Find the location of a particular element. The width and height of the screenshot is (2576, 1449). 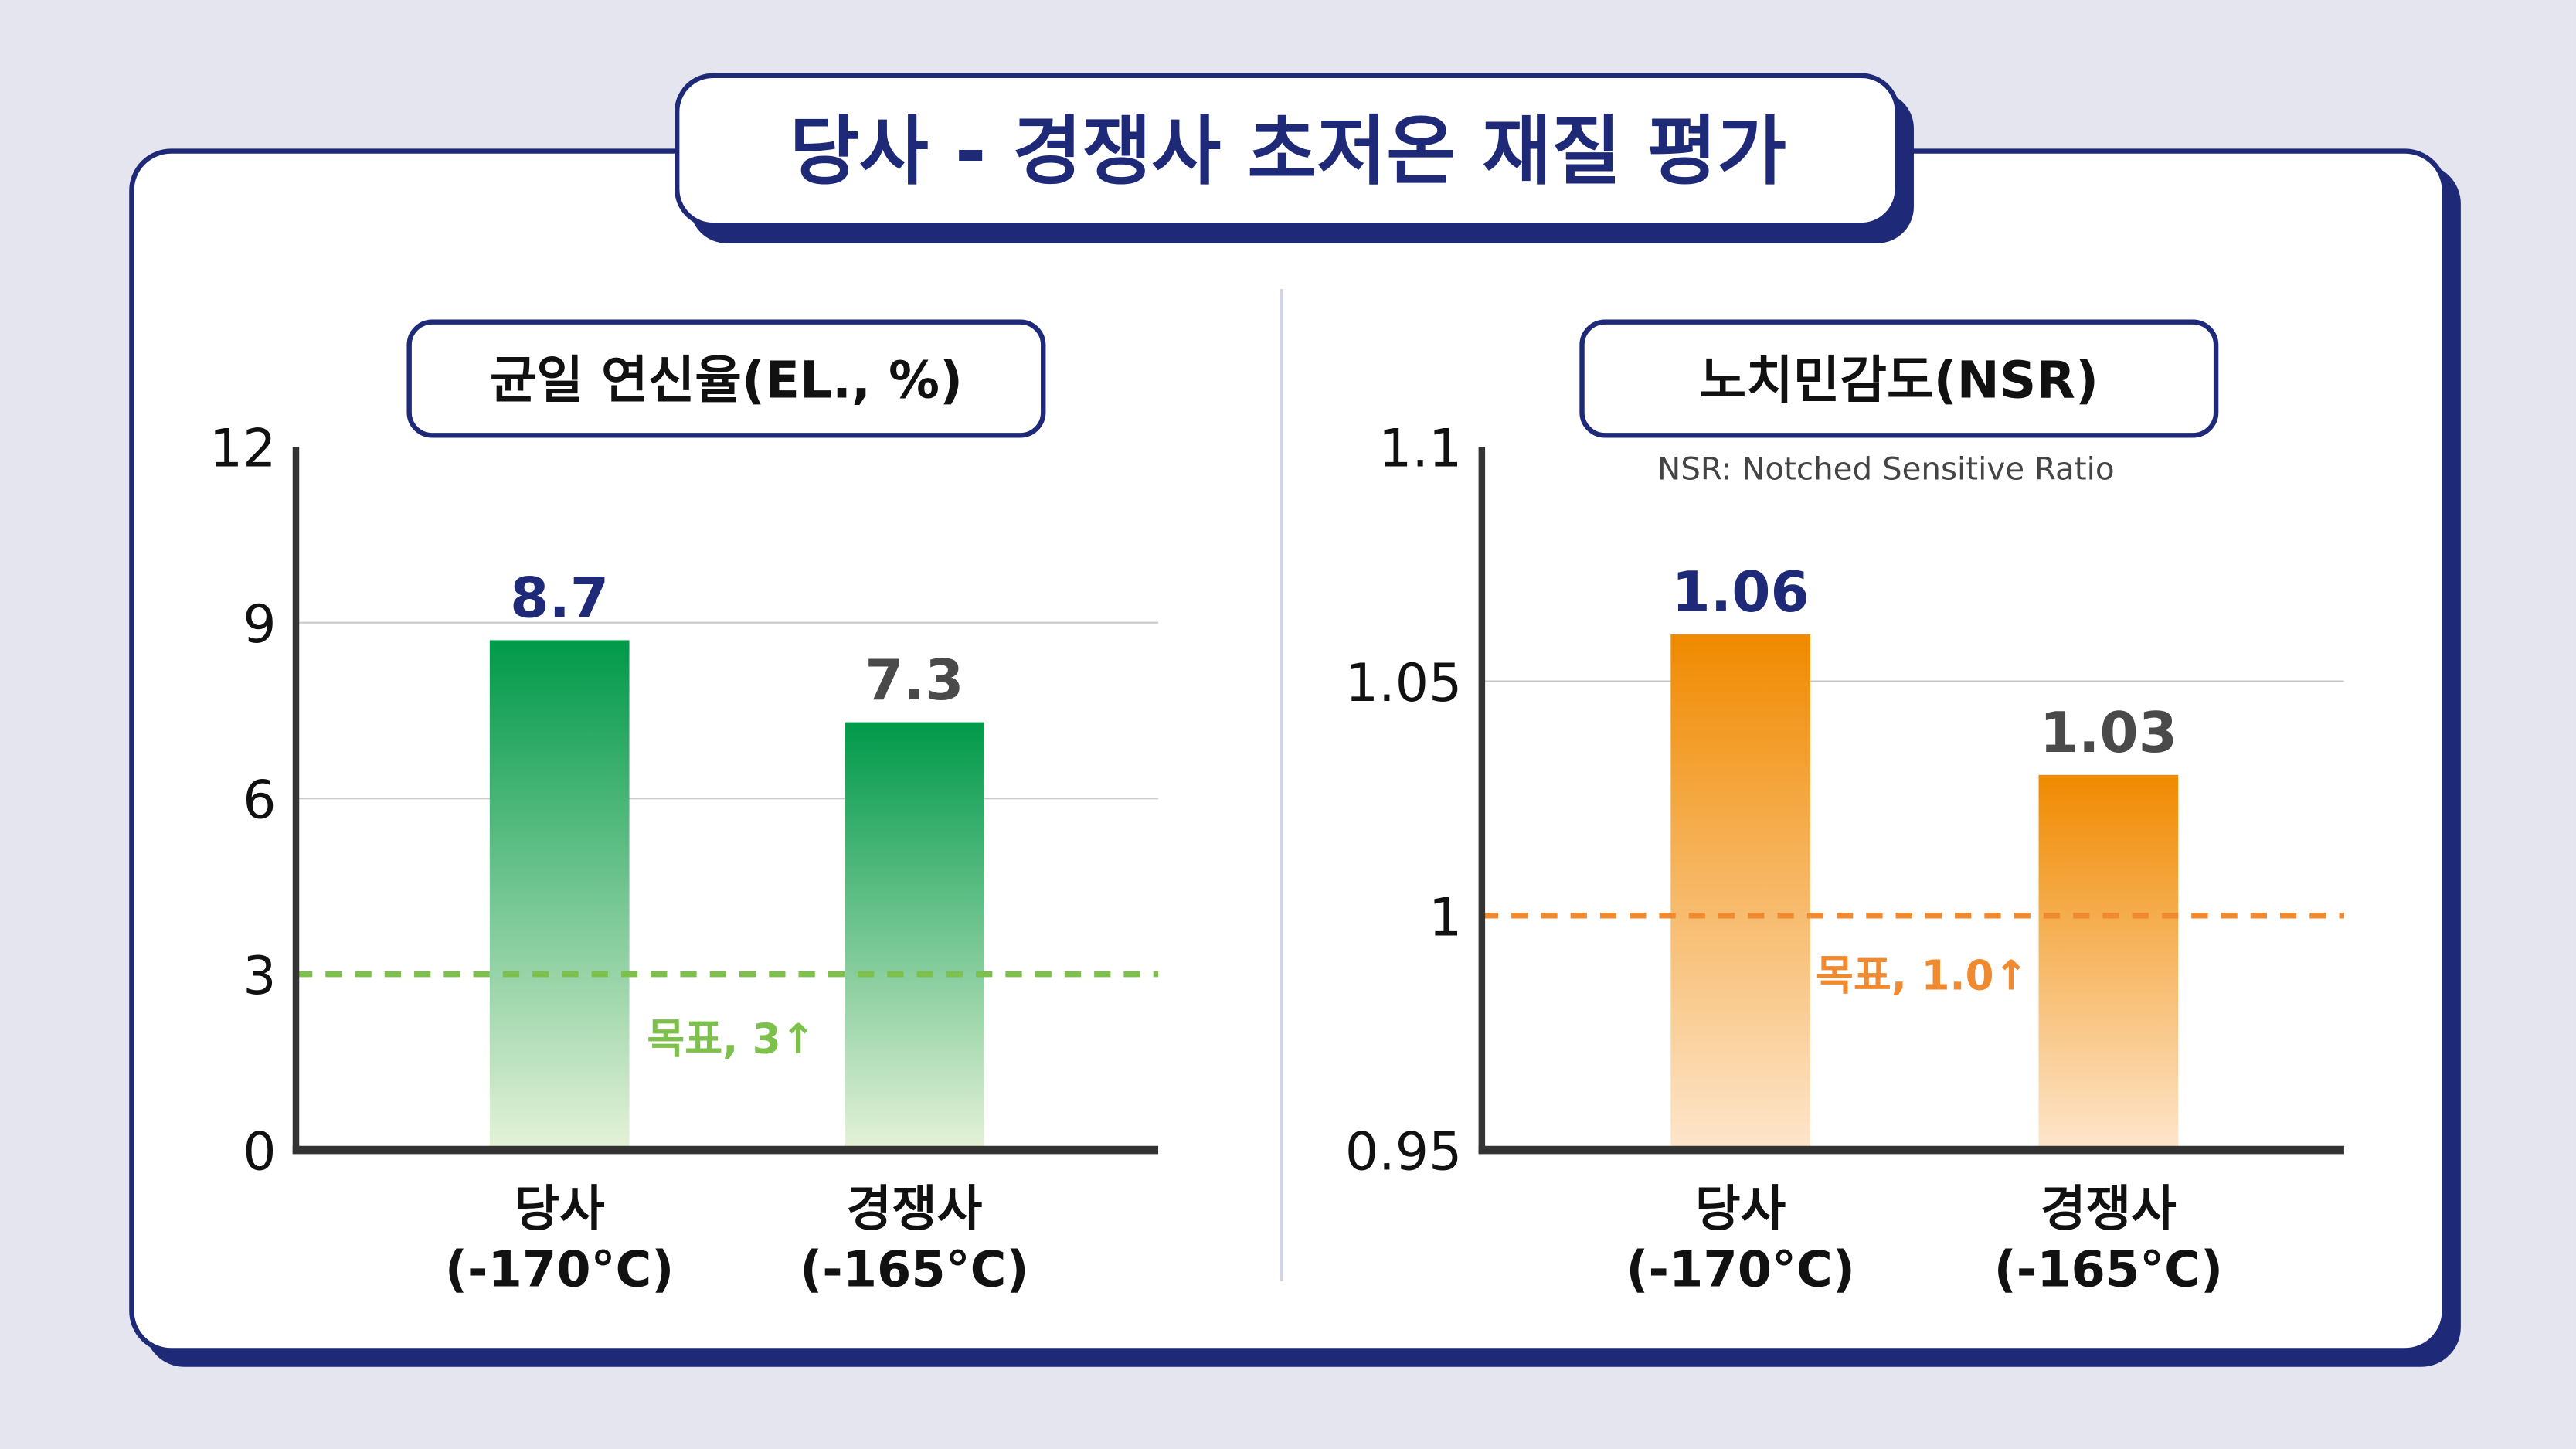

y-tick-label: 6 is located at coordinates (259, 801).